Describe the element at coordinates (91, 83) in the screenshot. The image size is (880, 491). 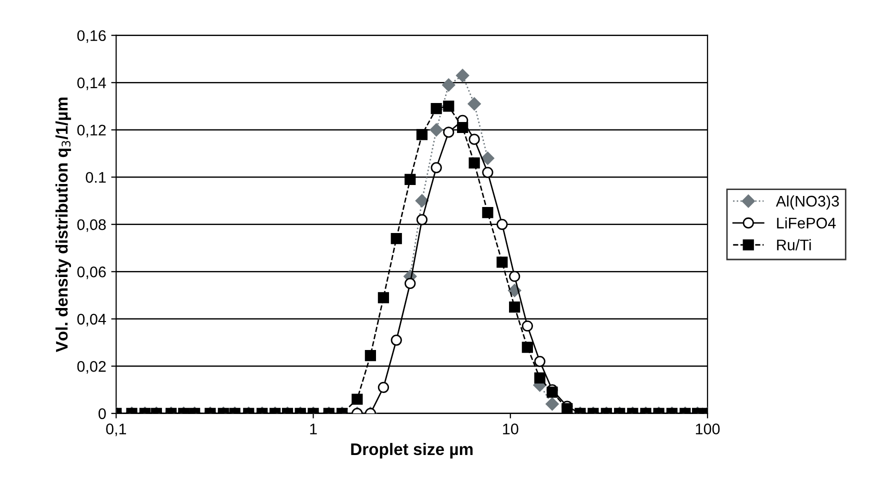
I see `y-tick-label: 0,14` at that location.